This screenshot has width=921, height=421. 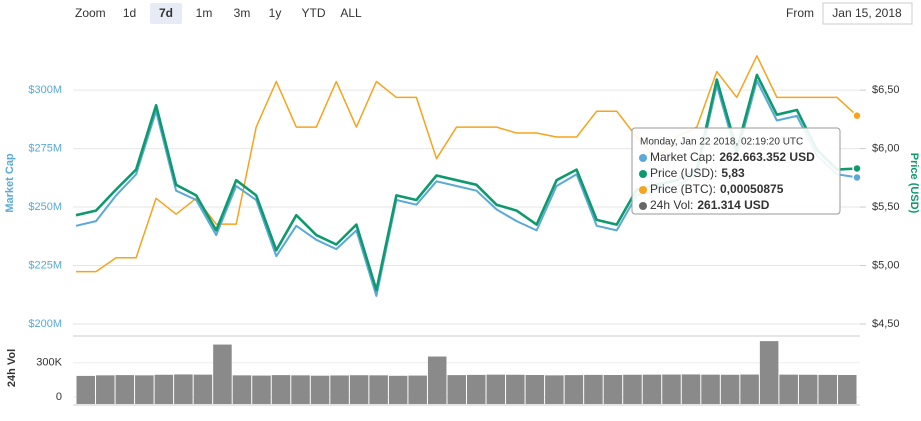 What do you see at coordinates (45, 207) in the screenshot?
I see `y-tick-label: $250M` at bounding box center [45, 207].